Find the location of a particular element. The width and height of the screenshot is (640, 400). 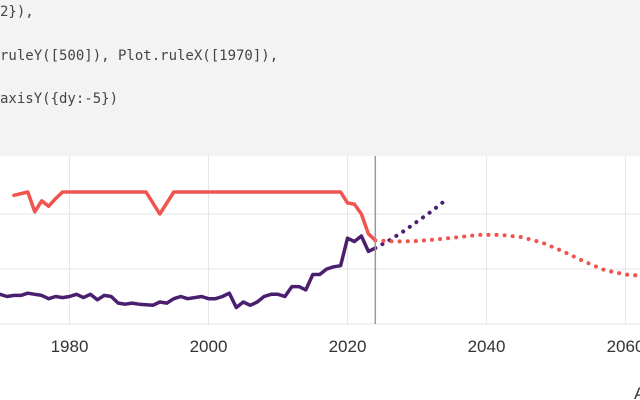

code-line-3: axisY({dy:-5}) is located at coordinates (59, 99).